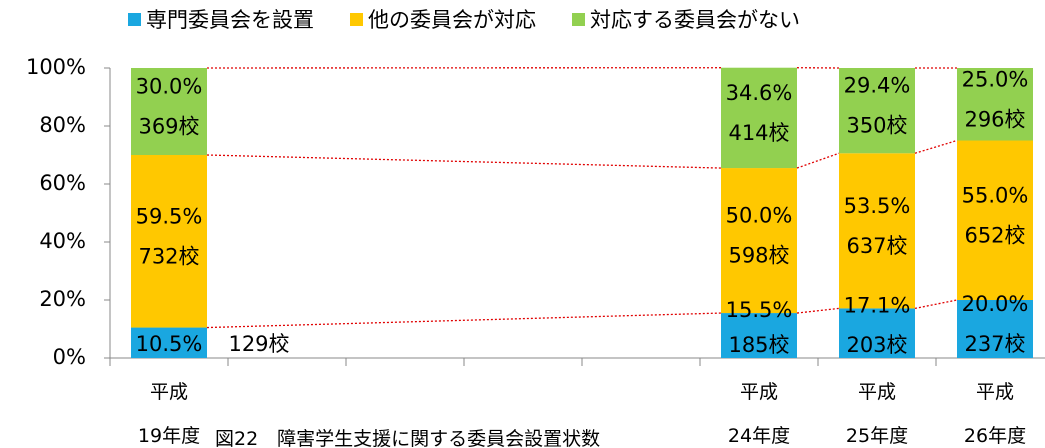  Describe the element at coordinates (62, 299) in the screenshot. I see `y-tick-label: 20%` at that location.